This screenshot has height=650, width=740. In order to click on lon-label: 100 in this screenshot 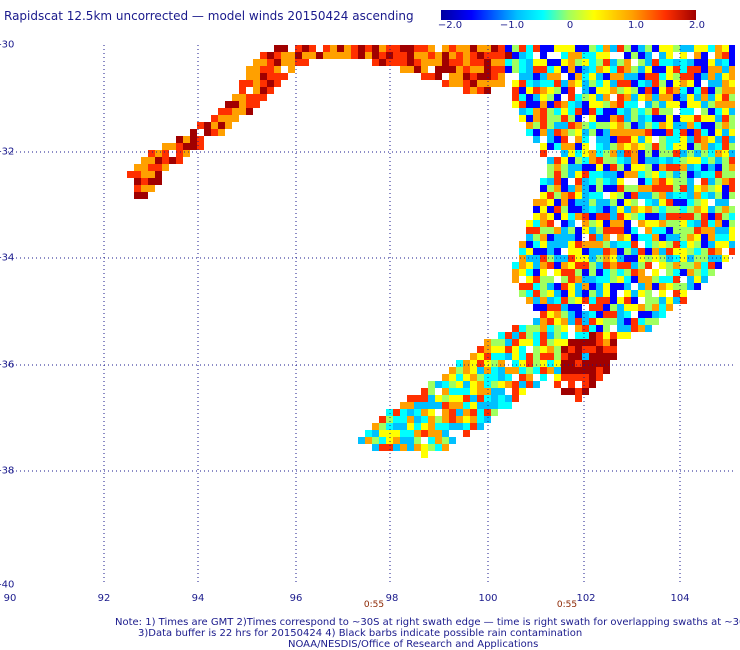, I will do `click(488, 598)`.